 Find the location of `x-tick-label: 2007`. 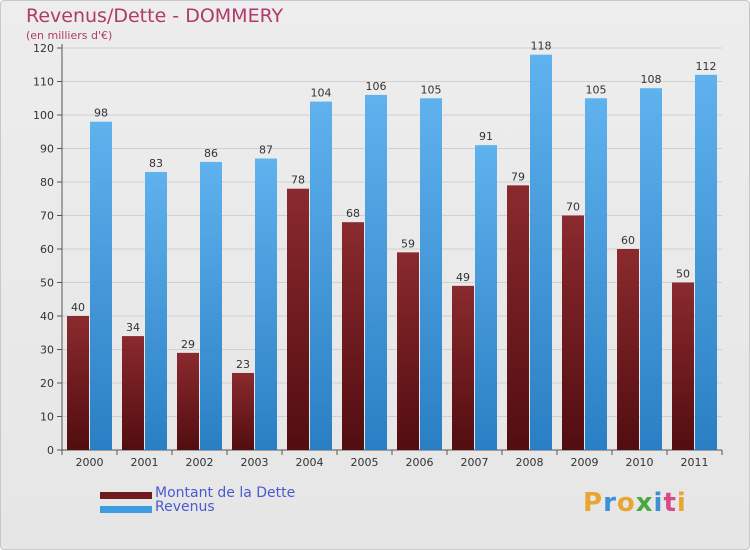

x-tick-label: 2007 is located at coordinates (475, 462).